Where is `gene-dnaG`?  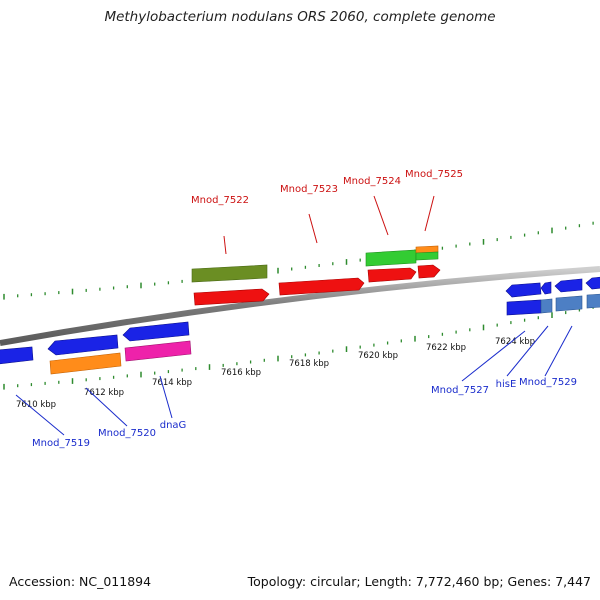
gene-dnaG is located at coordinates (158, 351).